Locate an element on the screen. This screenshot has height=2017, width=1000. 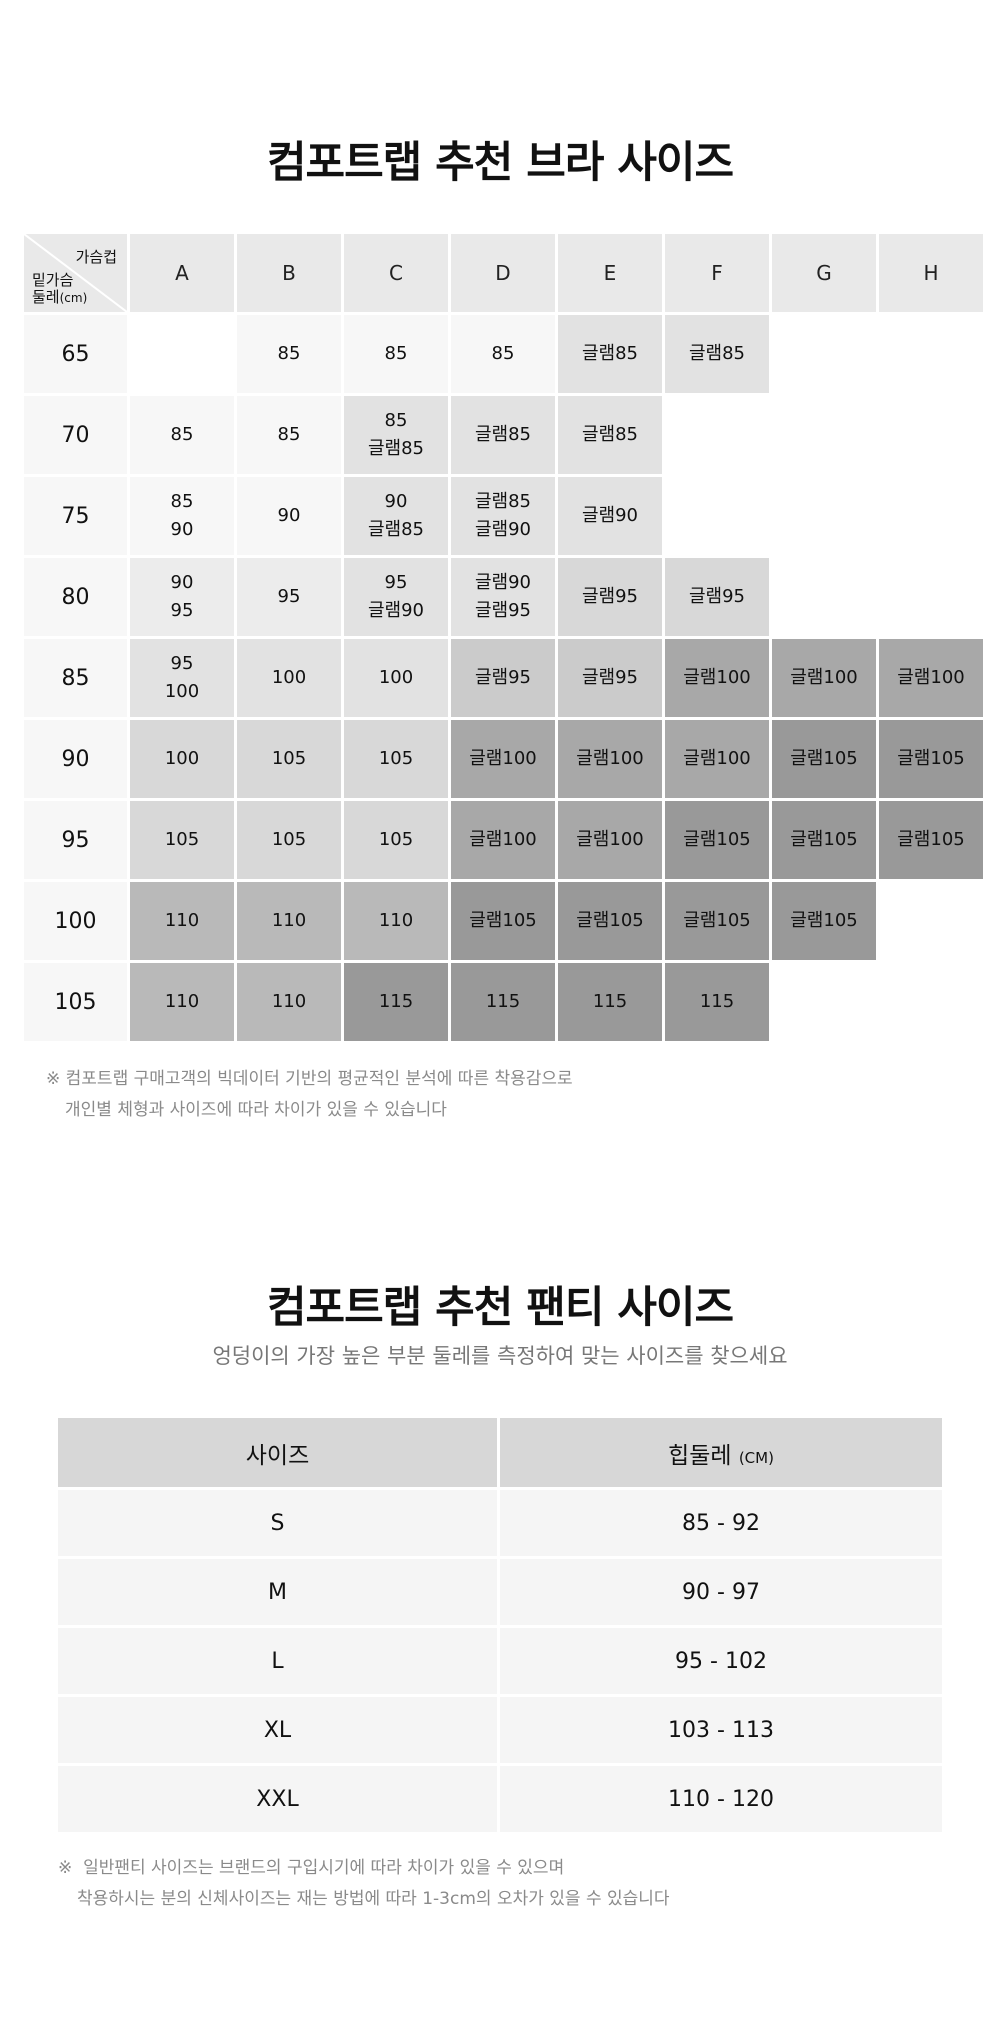
panty-row: XL 103 - 113 is located at coordinates (500, 1729).